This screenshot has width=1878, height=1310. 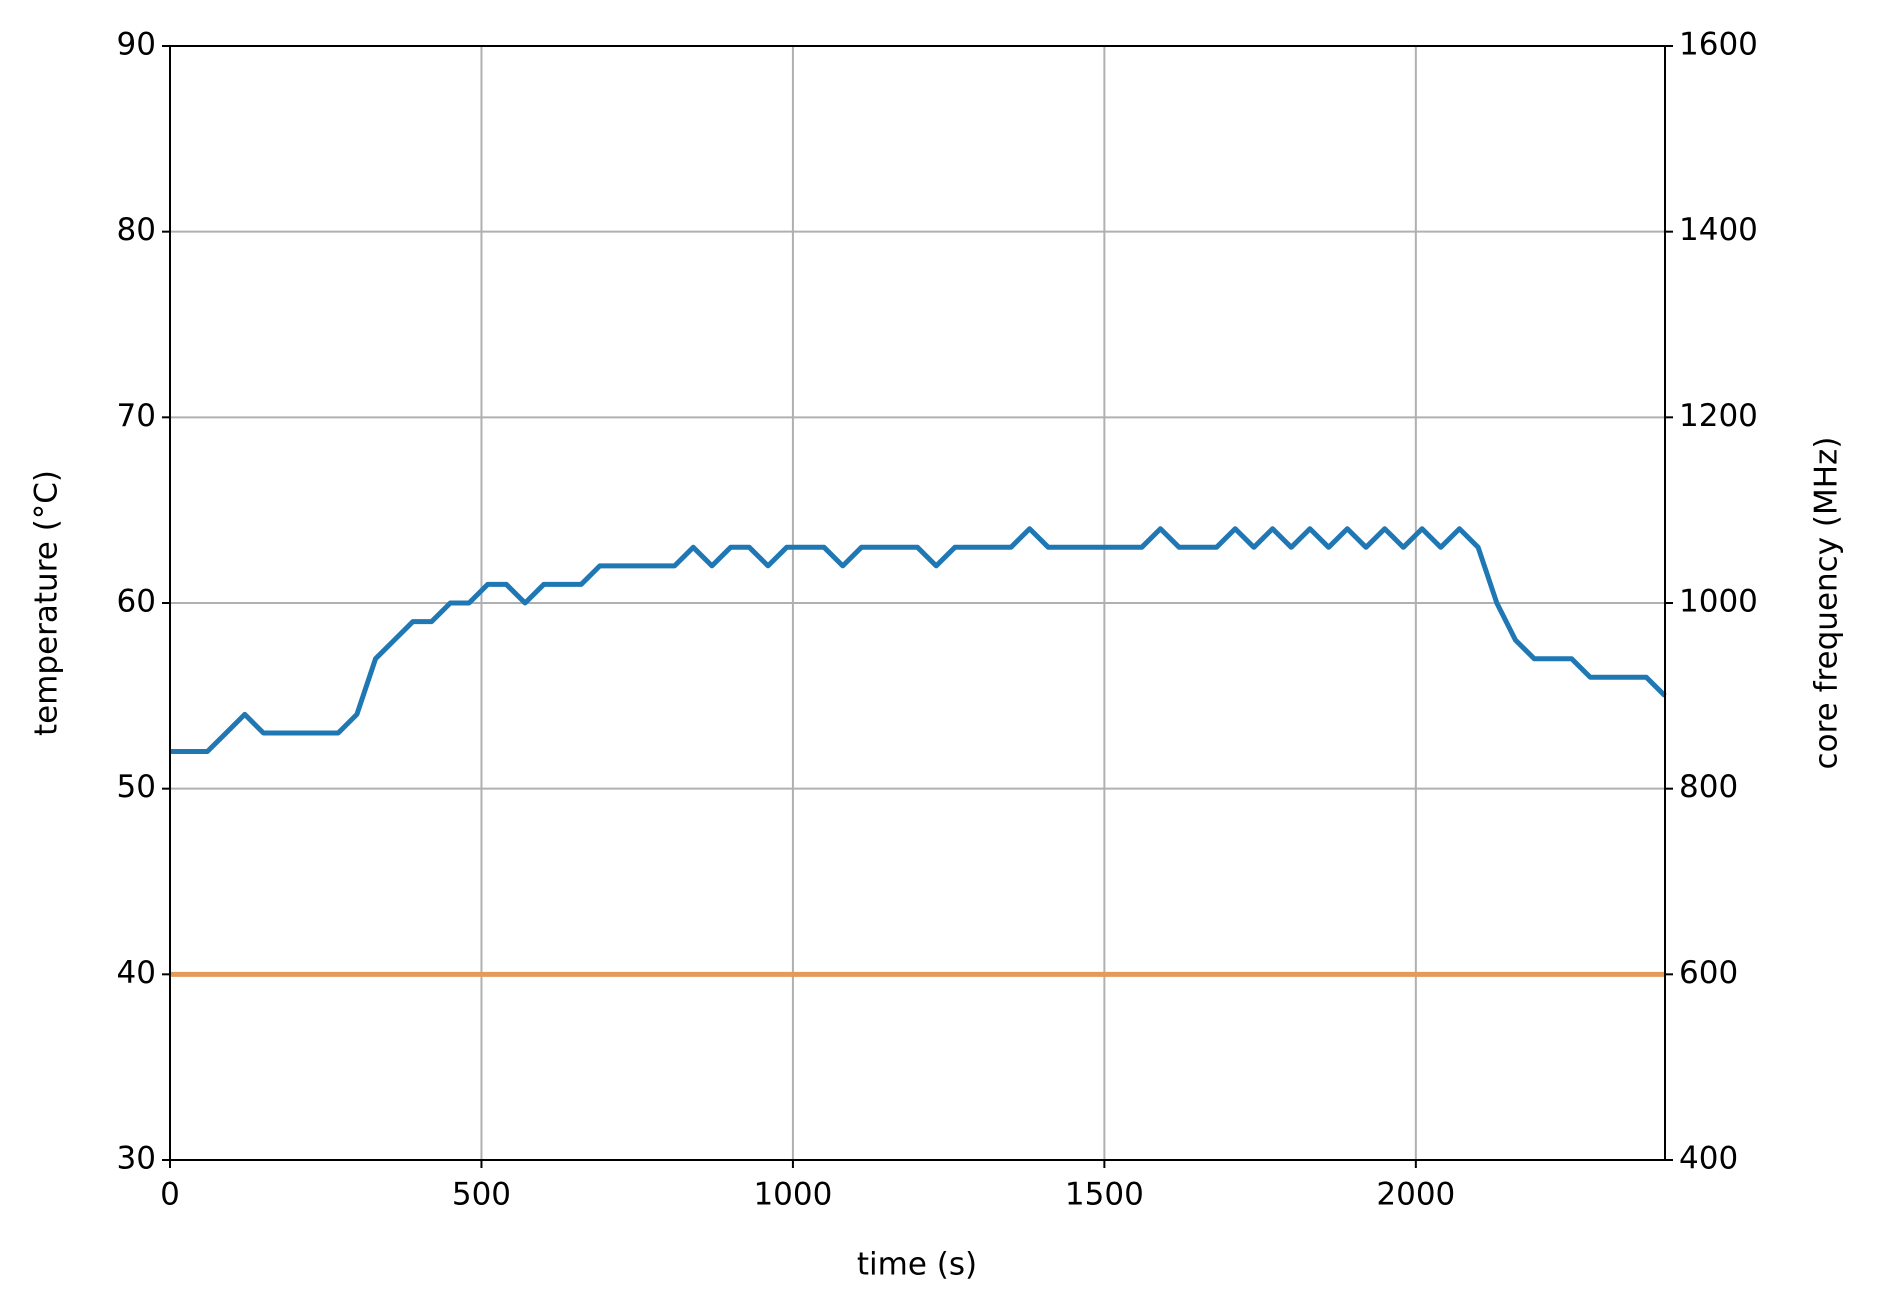 I want to click on y-tick-label: 50, so click(x=136, y=787).